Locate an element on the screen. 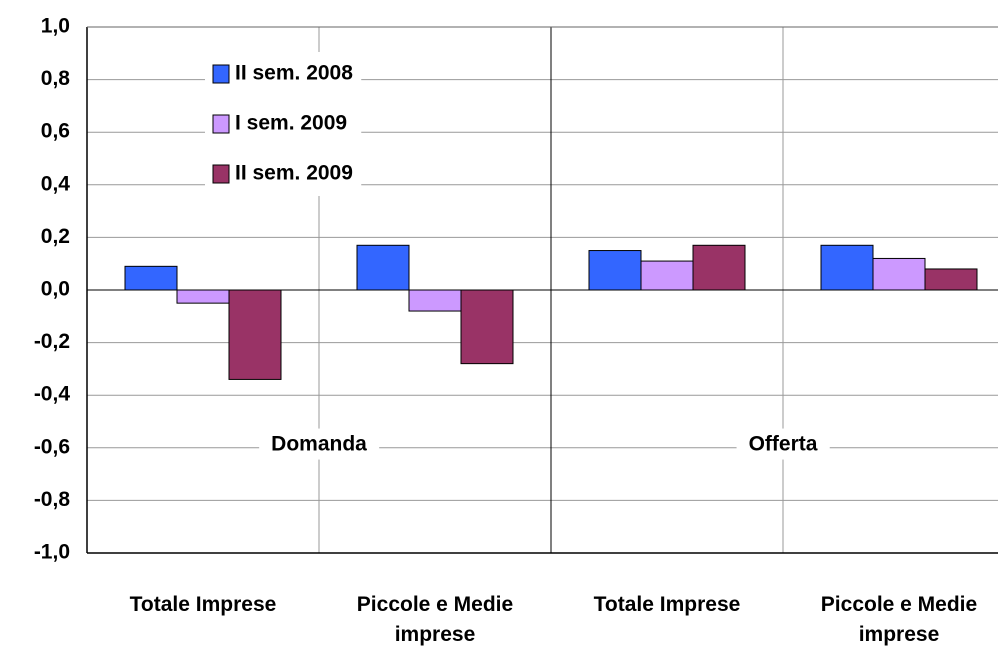 The height and width of the screenshot is (658, 998). y-tick-label: 0,0 is located at coordinates (55, 289).